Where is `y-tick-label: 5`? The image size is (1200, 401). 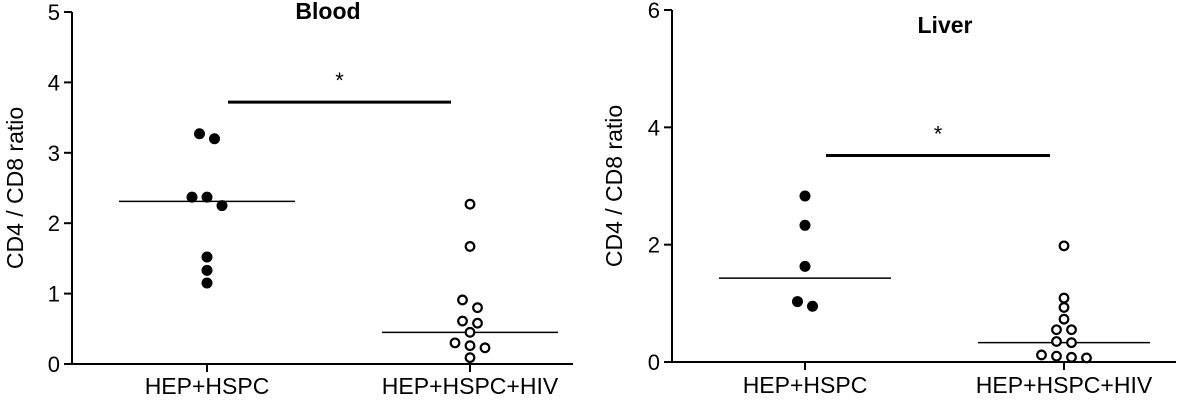
y-tick-label: 5 is located at coordinates (54, 12).